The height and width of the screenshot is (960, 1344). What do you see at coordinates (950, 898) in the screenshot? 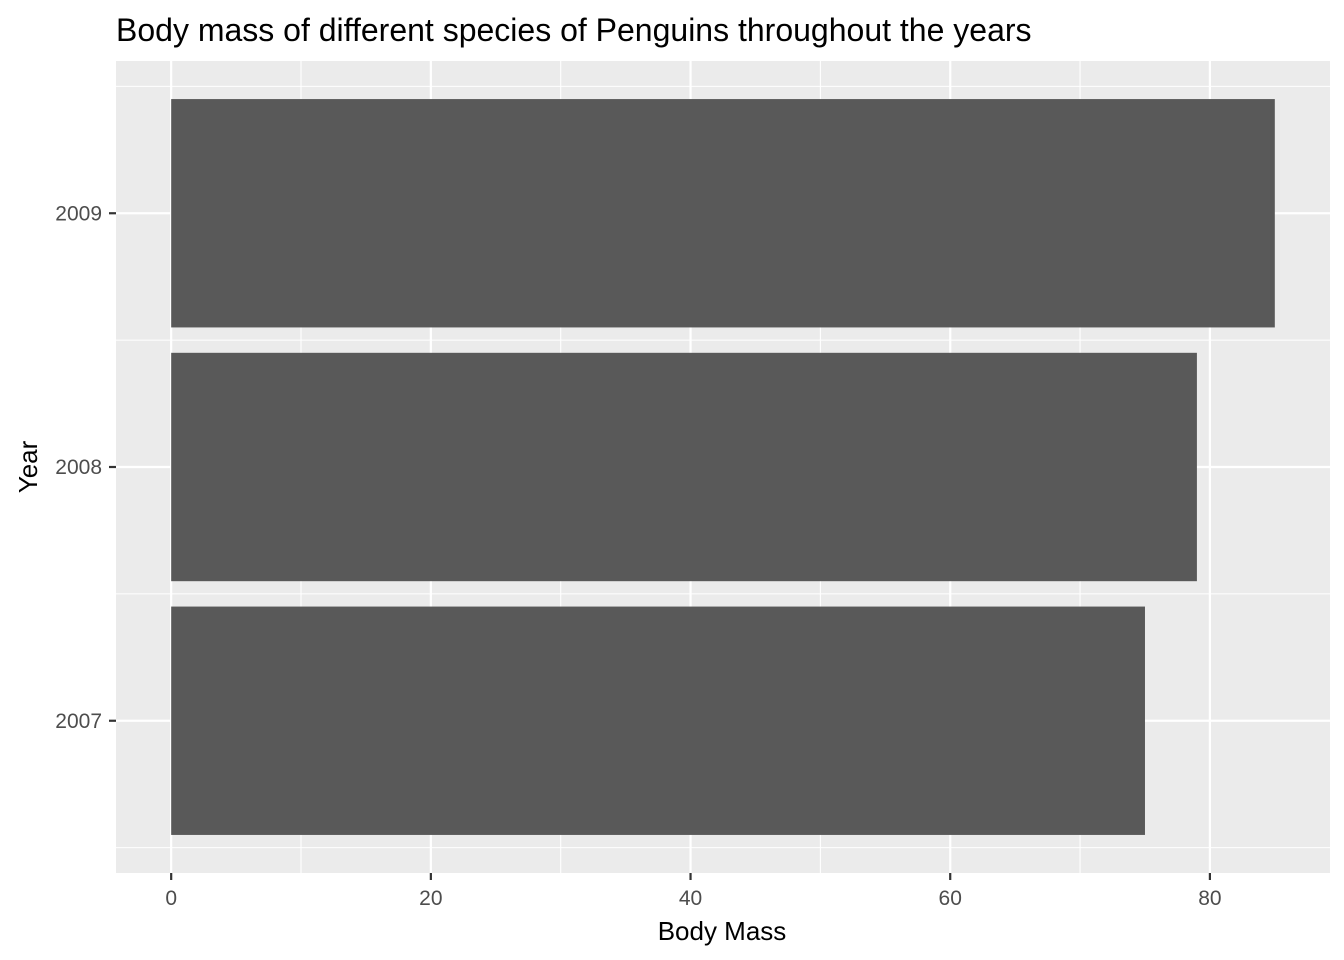
I see `x-tick-label: 60` at bounding box center [950, 898].